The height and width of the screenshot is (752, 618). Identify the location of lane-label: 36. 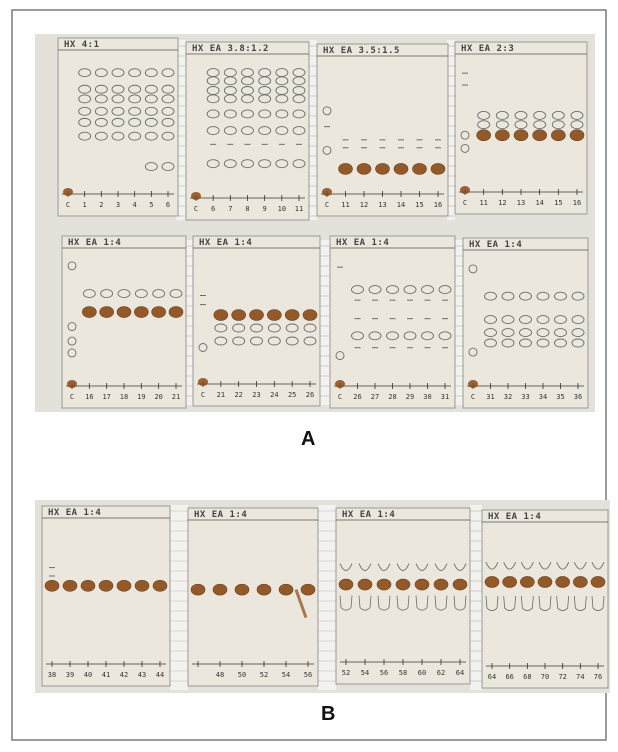
(578, 397).